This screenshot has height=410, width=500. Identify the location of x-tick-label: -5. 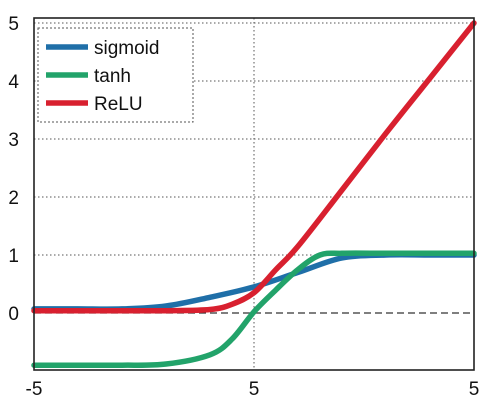
(34, 389).